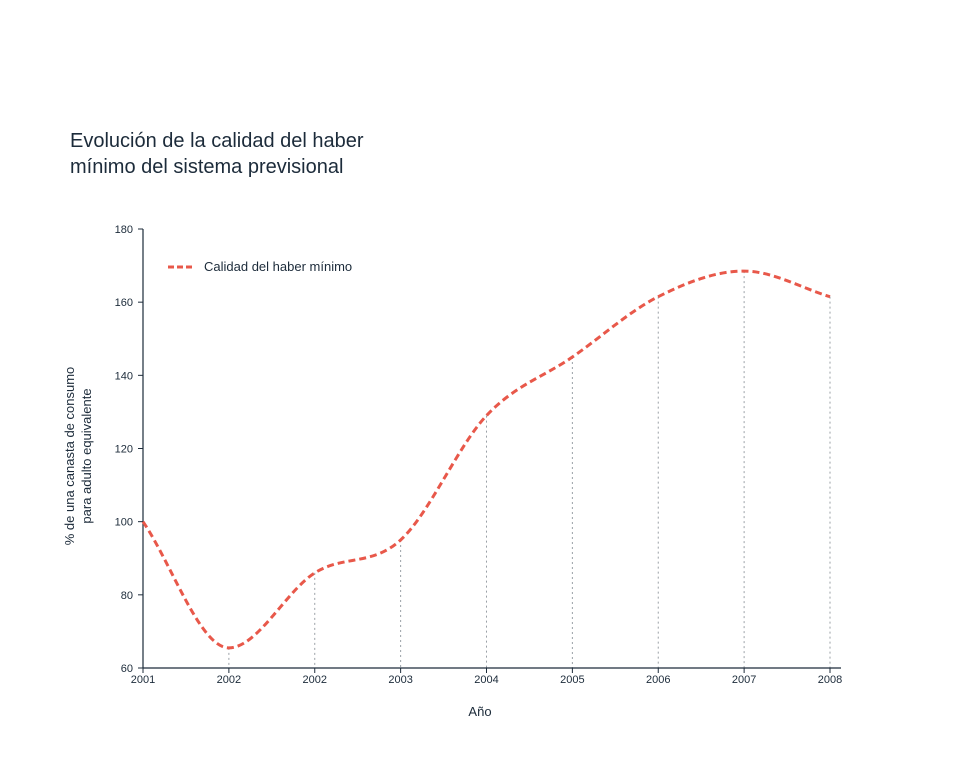 The height and width of the screenshot is (778, 960). Describe the element at coordinates (86, 455) in the screenshot. I see `y-axis-title-line-2: para adulto equivalente` at that location.